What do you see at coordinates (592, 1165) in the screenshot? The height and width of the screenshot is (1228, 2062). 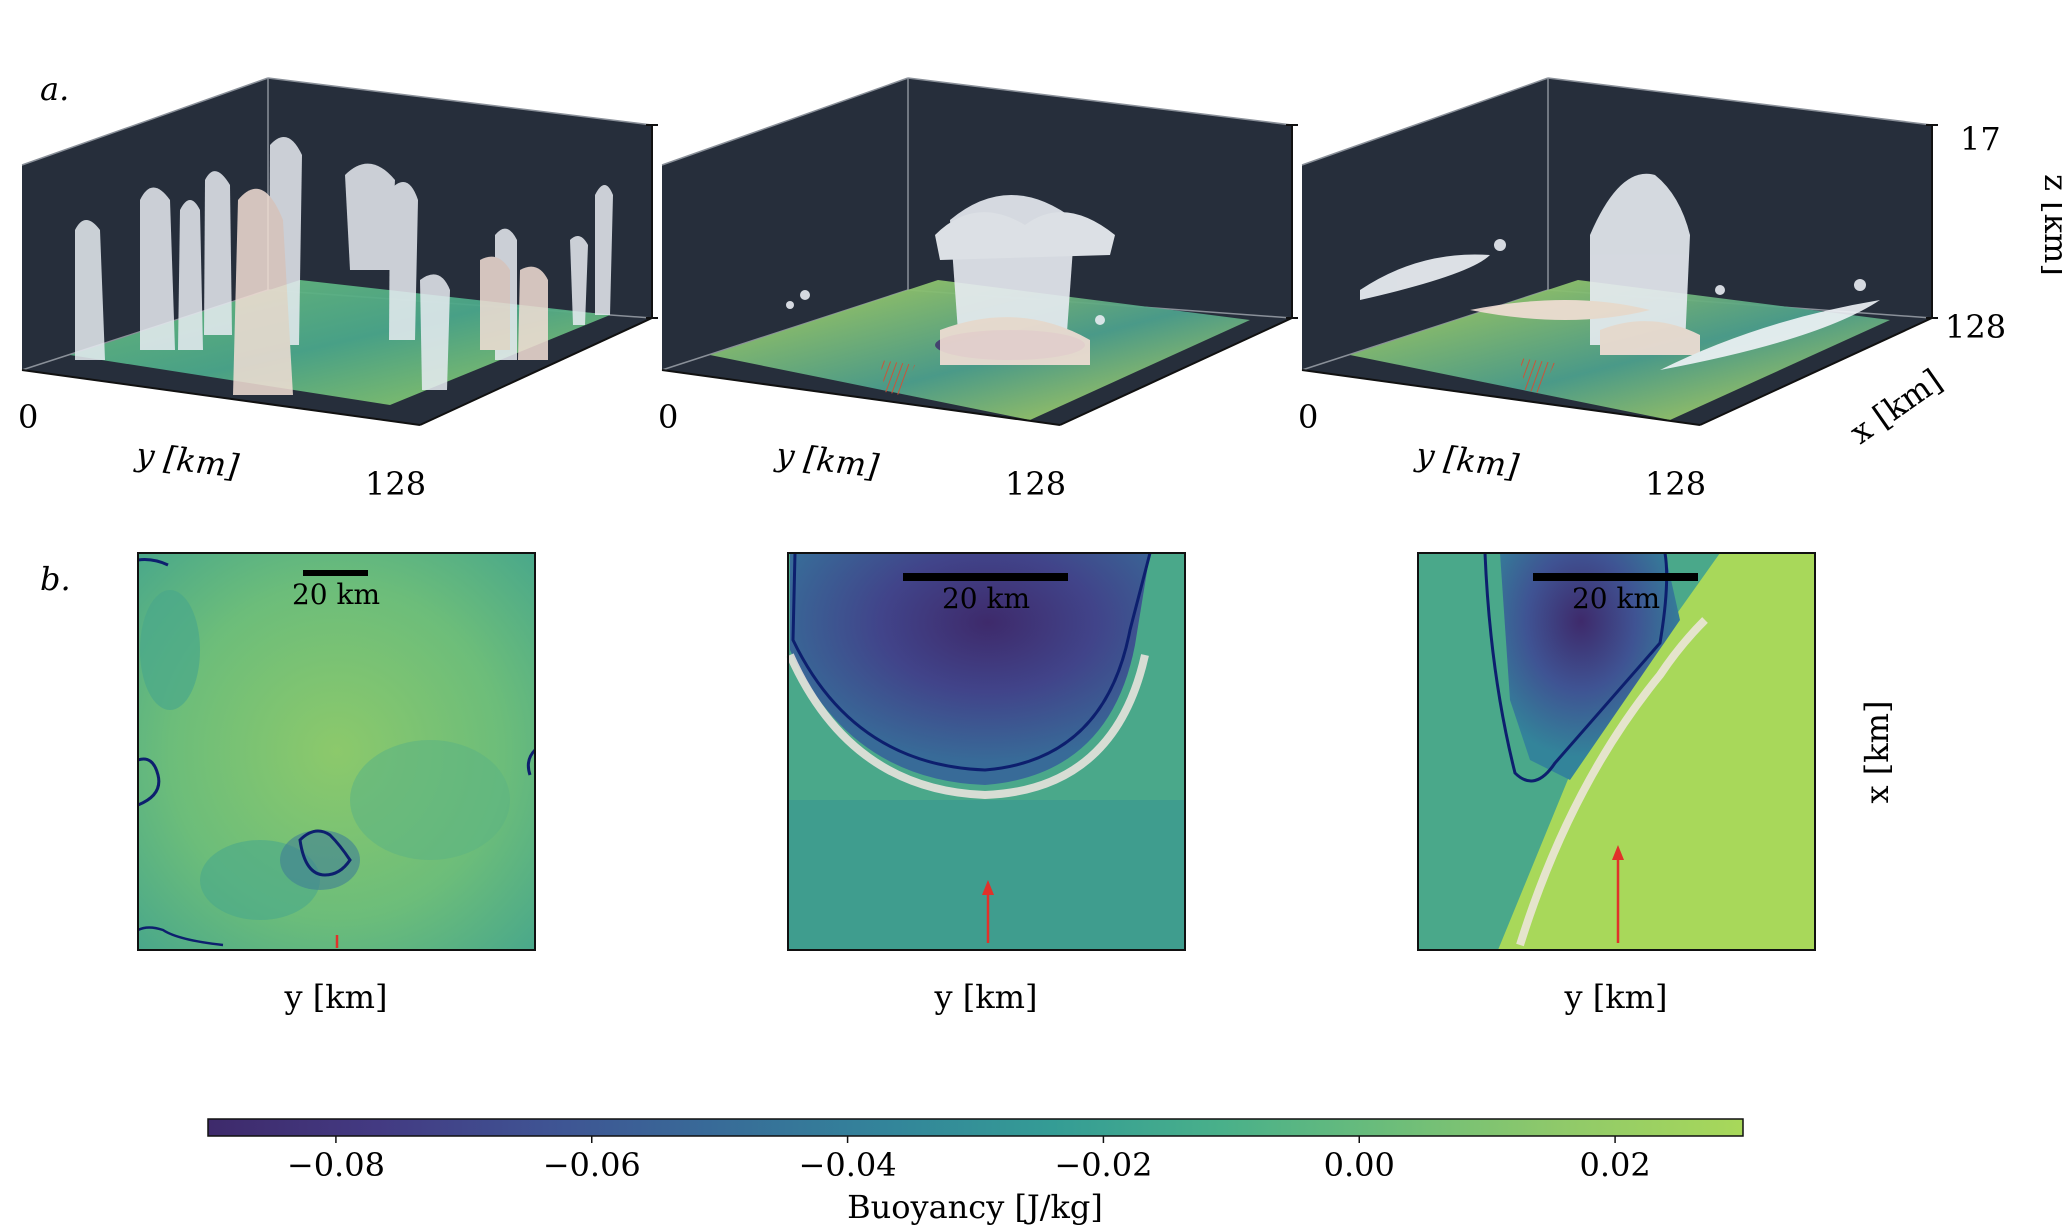 I see `colorbar-tick-label: −0.06` at bounding box center [592, 1165].